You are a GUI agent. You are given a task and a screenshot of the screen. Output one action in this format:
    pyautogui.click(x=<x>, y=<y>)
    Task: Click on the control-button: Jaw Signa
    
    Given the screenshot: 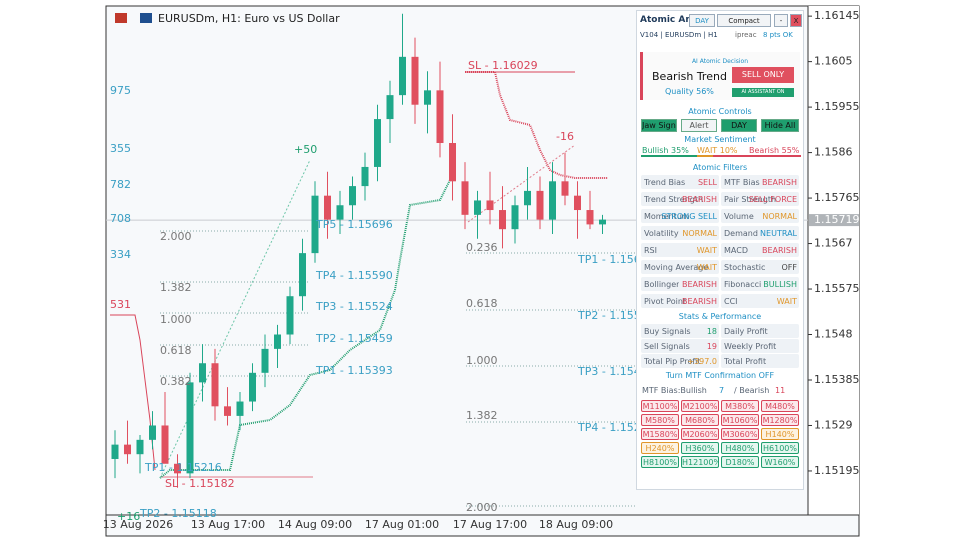 What is the action you would take?
    pyautogui.click(x=659, y=125)
    